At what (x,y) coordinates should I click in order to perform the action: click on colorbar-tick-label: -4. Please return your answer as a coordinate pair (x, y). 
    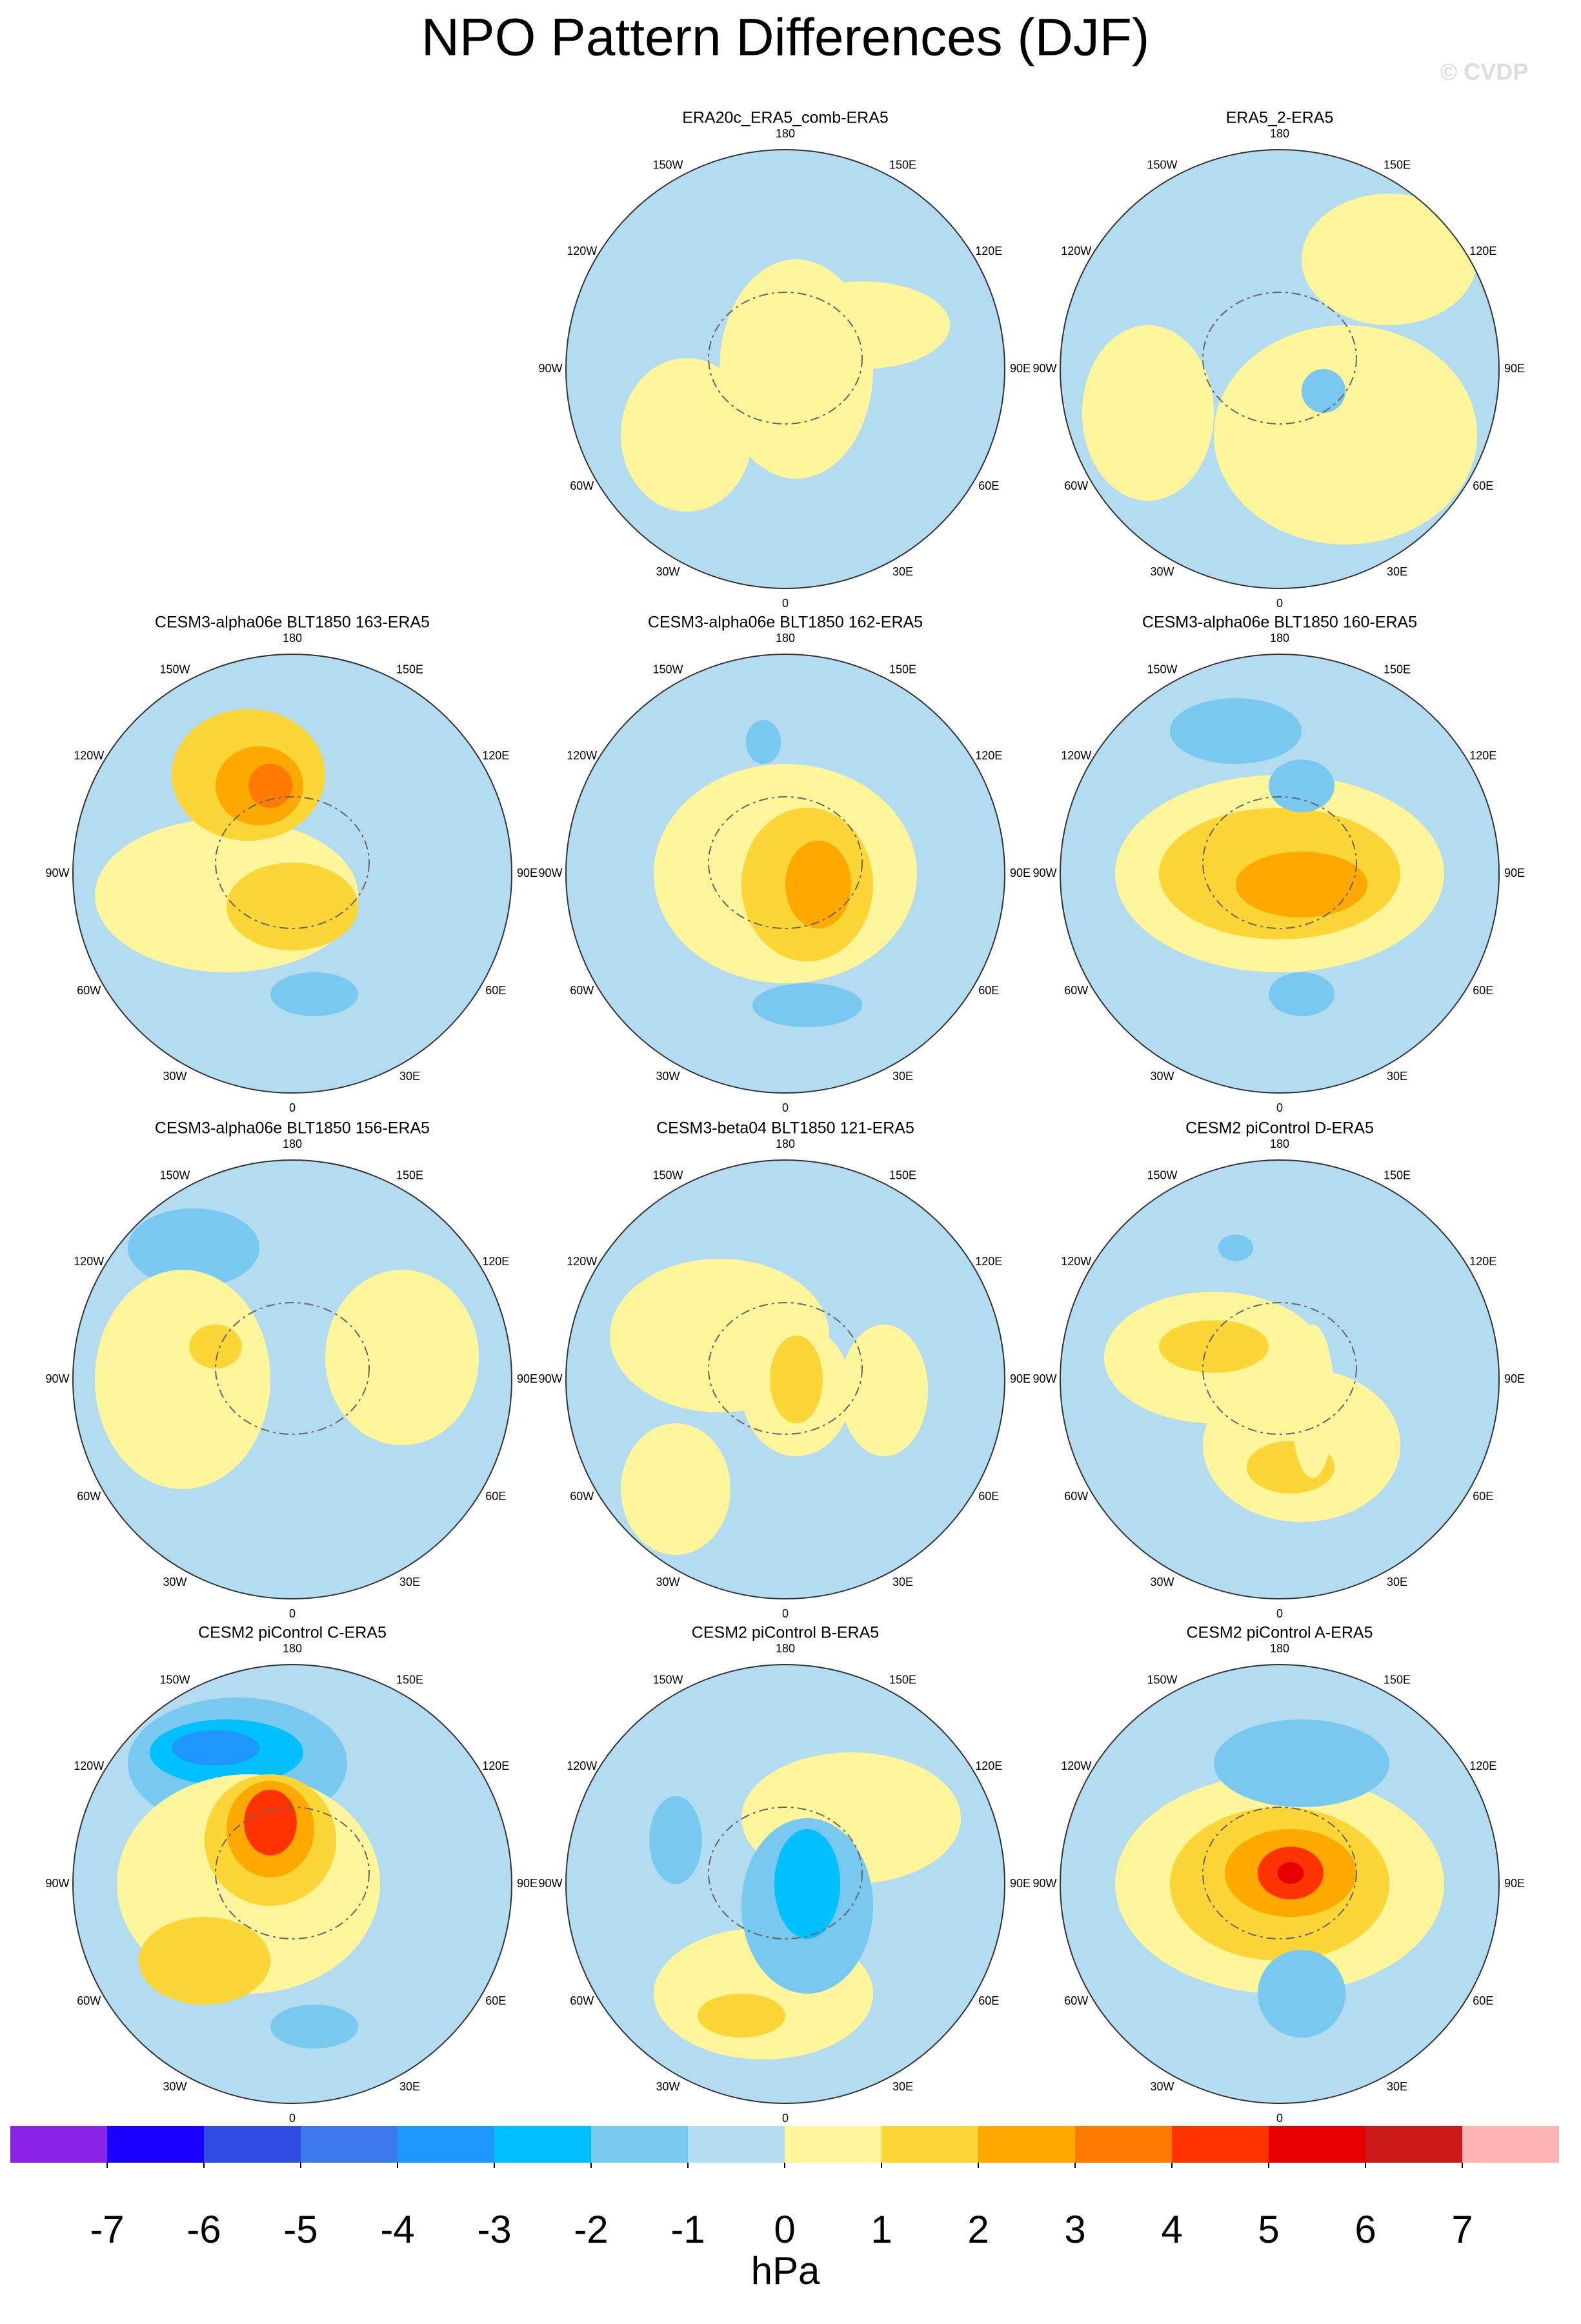
    Looking at the image, I should click on (397, 2229).